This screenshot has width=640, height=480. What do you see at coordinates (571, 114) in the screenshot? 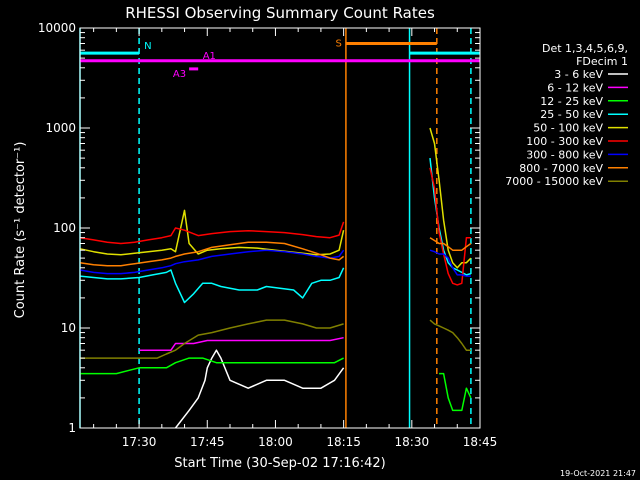
I see `legend-label-3: 25 - 50 keV` at bounding box center [571, 114].